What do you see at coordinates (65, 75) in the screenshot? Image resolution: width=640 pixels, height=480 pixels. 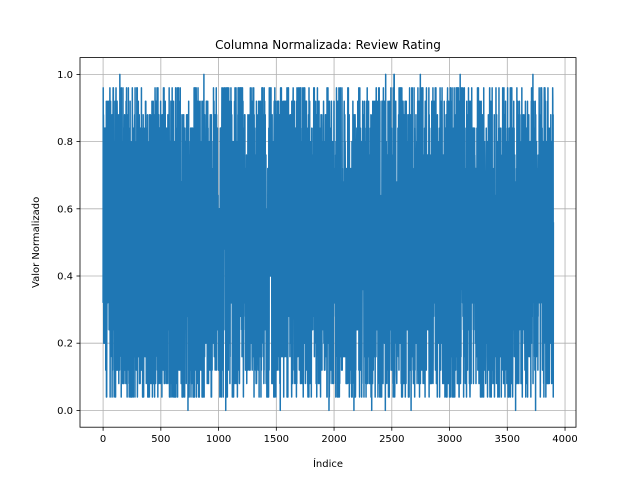 I see `y-tick-label: 1.0` at bounding box center [65, 75].